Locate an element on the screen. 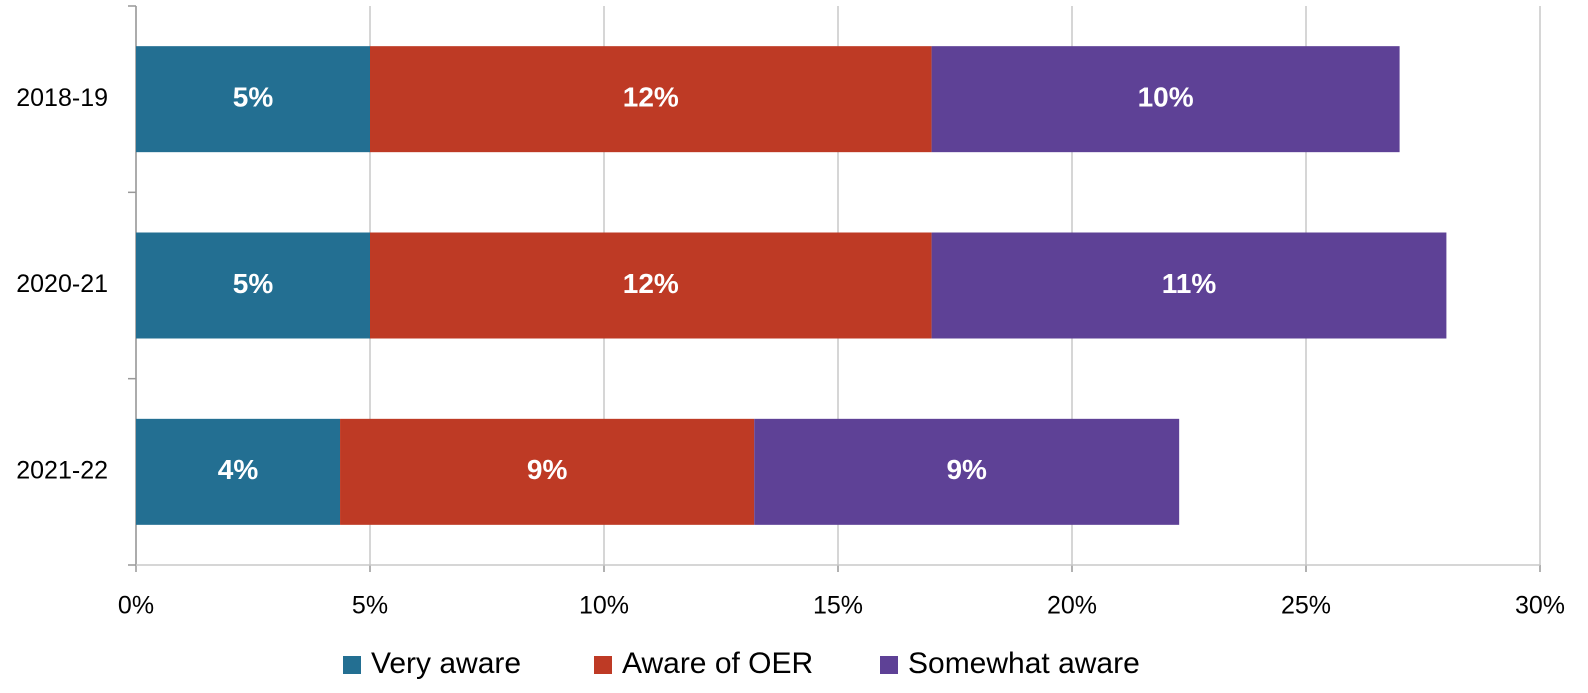 The width and height of the screenshot is (1588, 693). x-tick-label: 0% is located at coordinates (136, 606).